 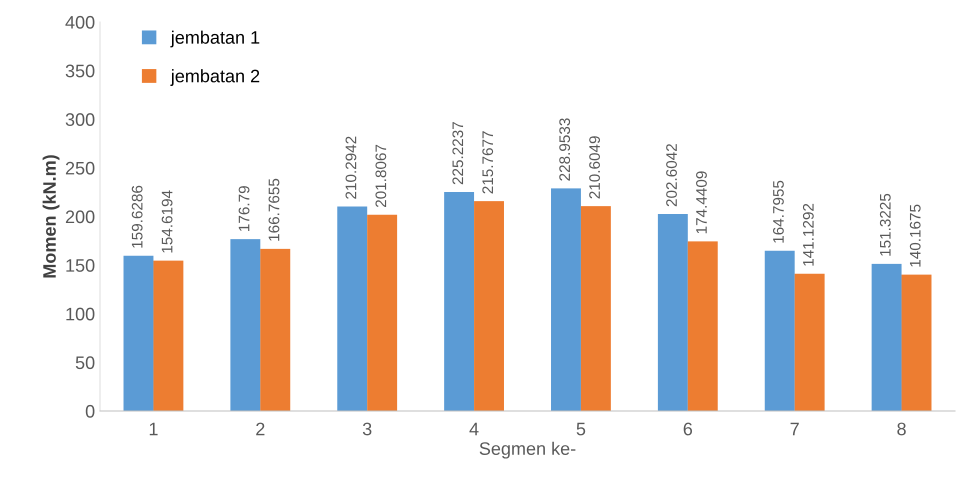 I want to click on data-label: 154.6194, so click(x=167, y=221).